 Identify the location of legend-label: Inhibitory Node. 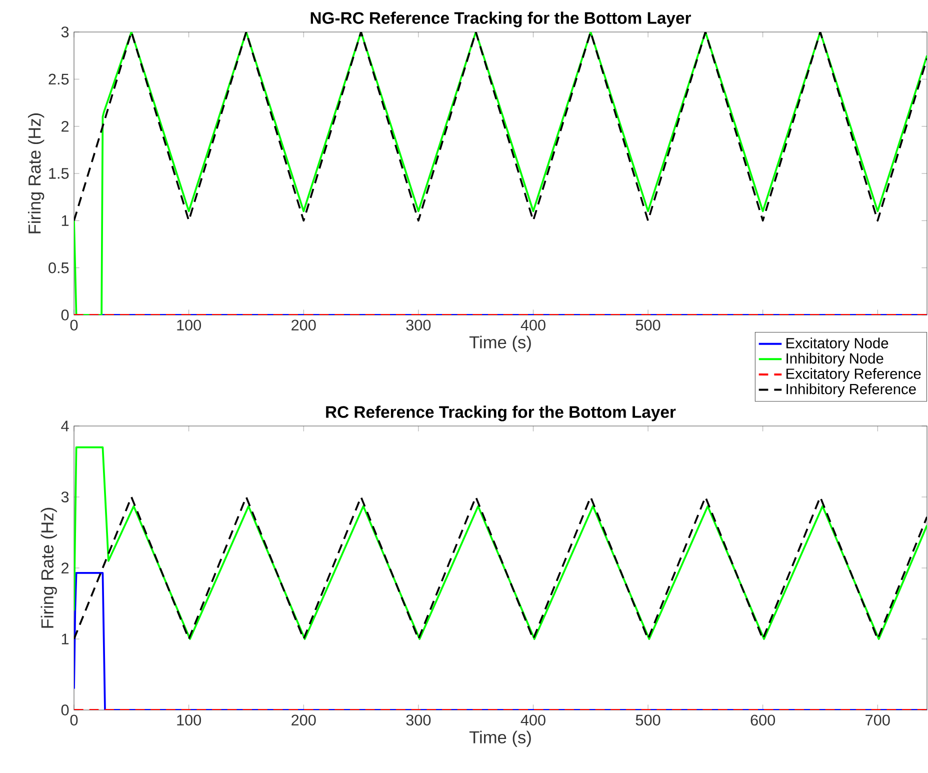
(835, 359).